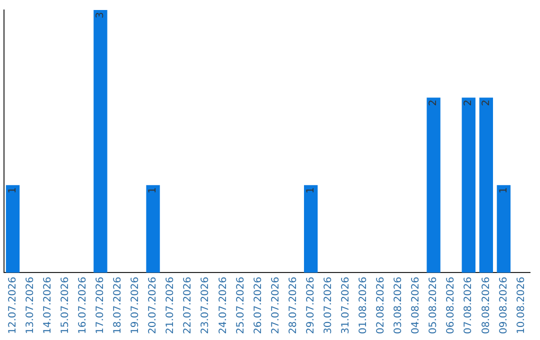 This screenshot has height=340, width=540. Describe the element at coordinates (328, 305) in the screenshot. I see `x-tick-label: 30.07.2026` at that location.